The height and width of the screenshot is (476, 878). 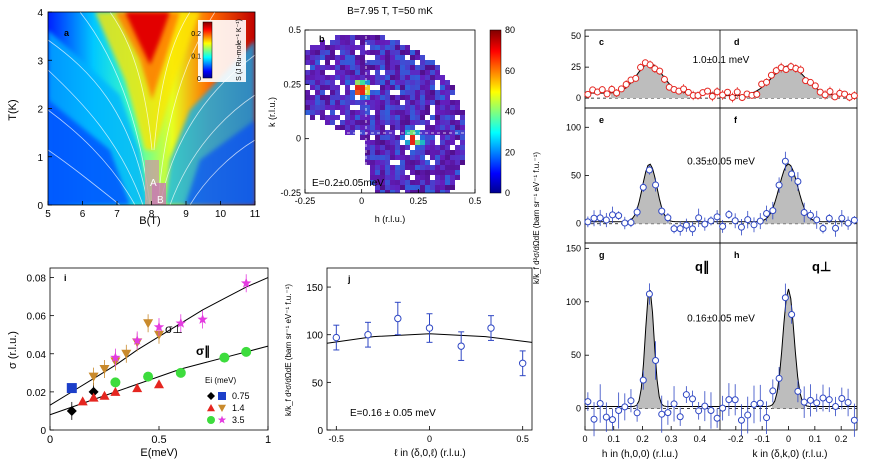 What do you see at coordinates (714, 69) in the screenshot?
I see `row-cd: 0 25 50 c d 1.0±0.1 meV` at bounding box center [714, 69].